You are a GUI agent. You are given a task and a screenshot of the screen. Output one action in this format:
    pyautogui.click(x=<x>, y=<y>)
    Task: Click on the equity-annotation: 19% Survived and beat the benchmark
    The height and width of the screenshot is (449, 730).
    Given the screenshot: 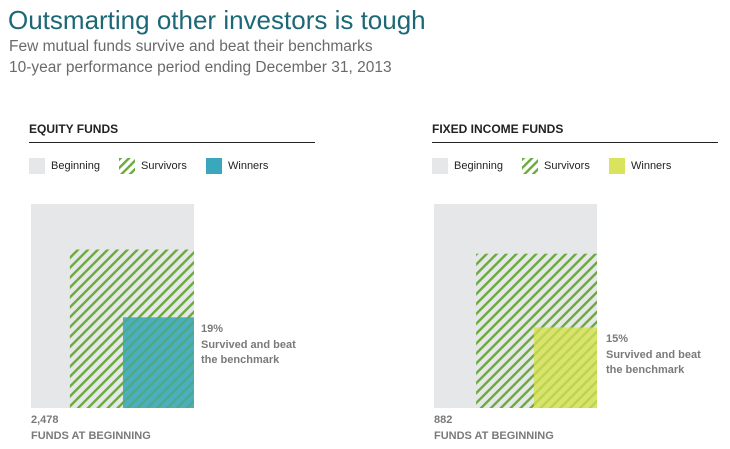 What is the action you would take?
    pyautogui.click(x=248, y=345)
    